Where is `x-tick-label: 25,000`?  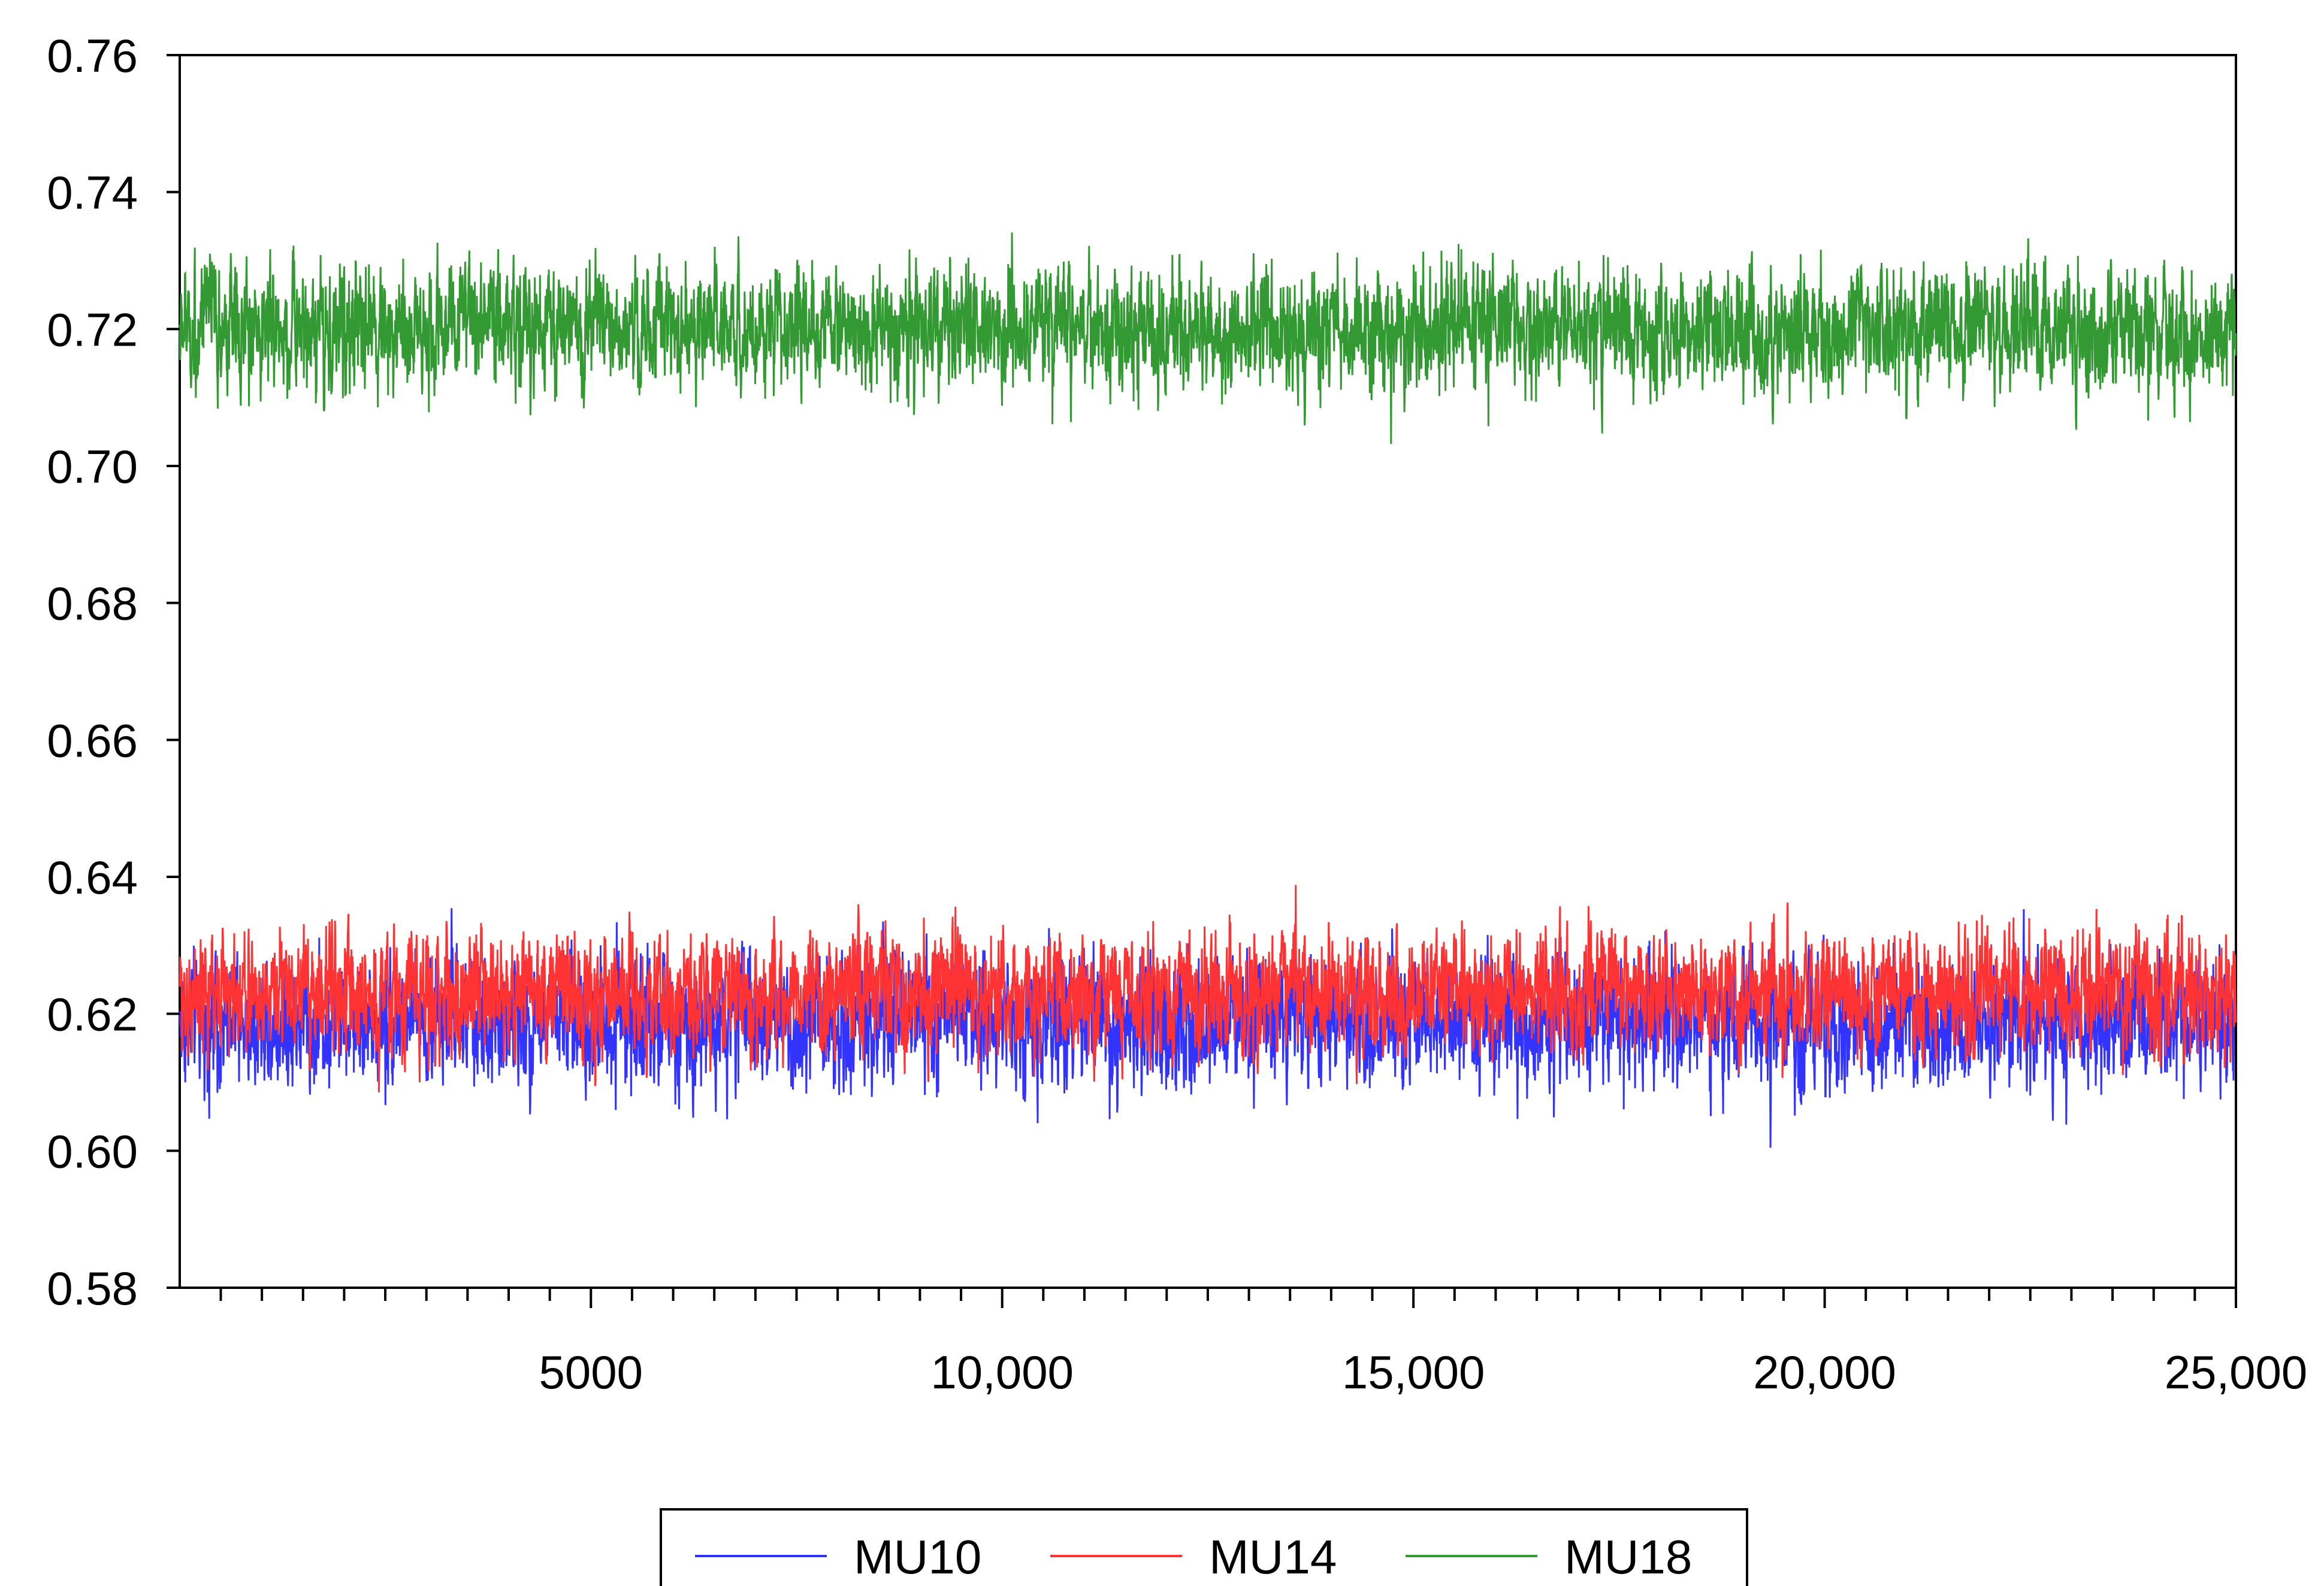
x-tick-label: 25,000 is located at coordinates (2236, 1372).